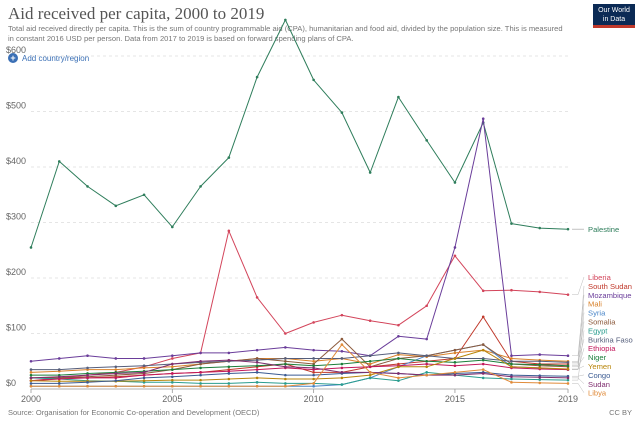 The height and width of the screenshot is (421, 640). What do you see at coordinates (602, 322) in the screenshot?
I see `legend-label: Somalia` at bounding box center [602, 322].